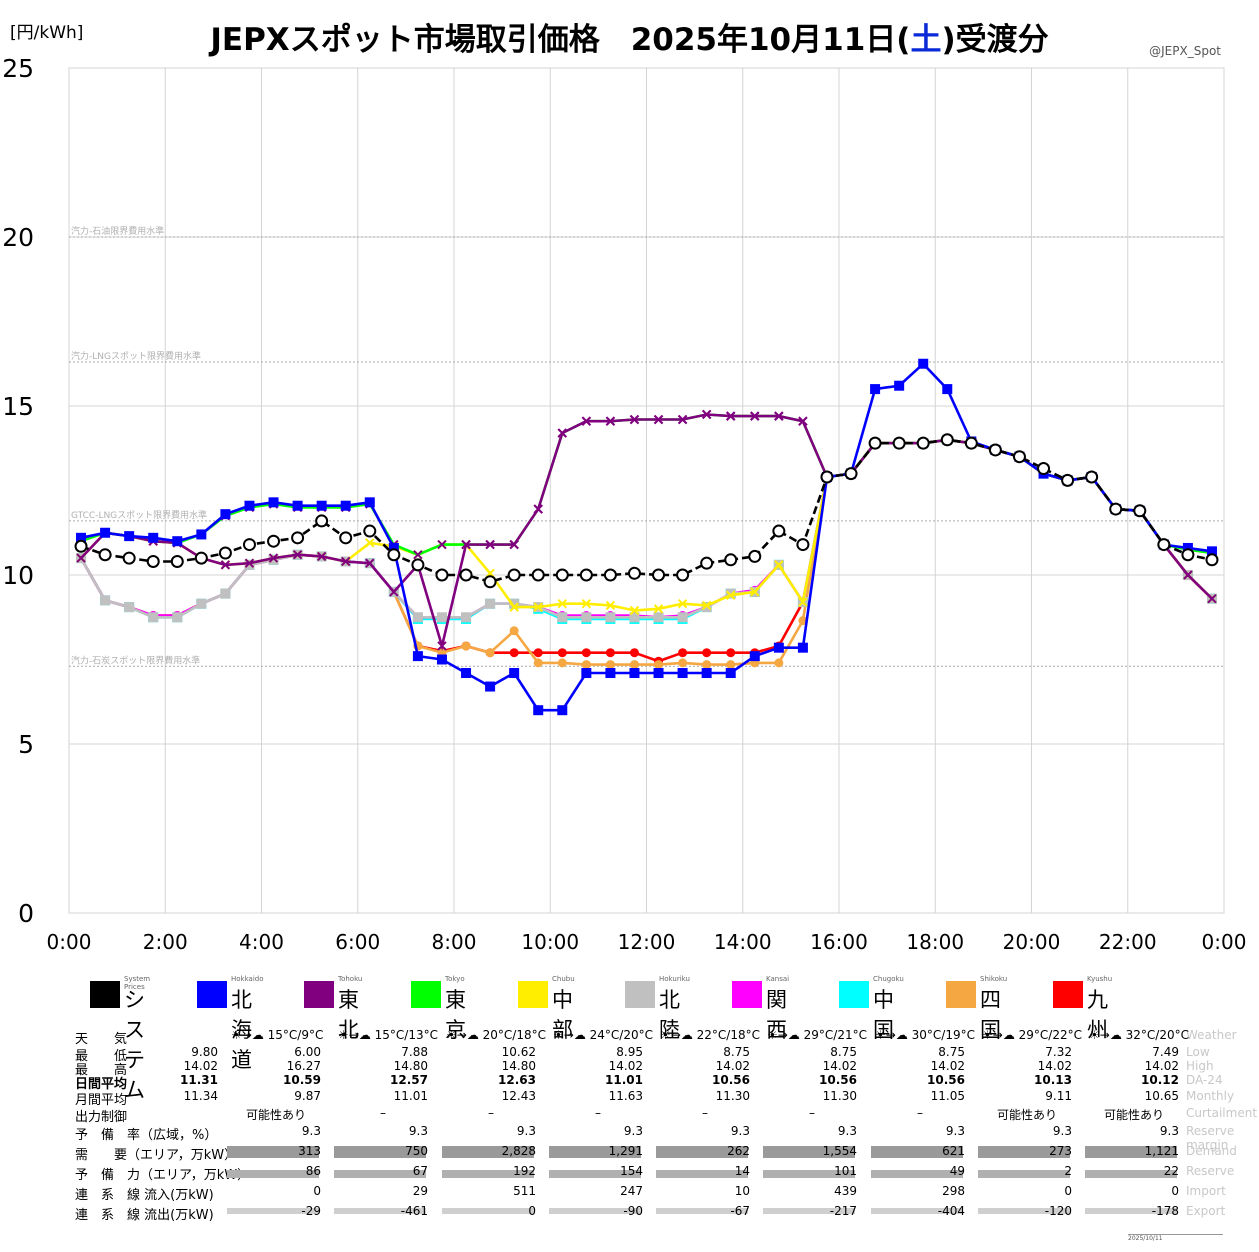 Image resolution: width=1259 pixels, height=1252 pixels. Describe the element at coordinates (562, 1015) in the screenshot. I see `legend-label: 中部` at that location.